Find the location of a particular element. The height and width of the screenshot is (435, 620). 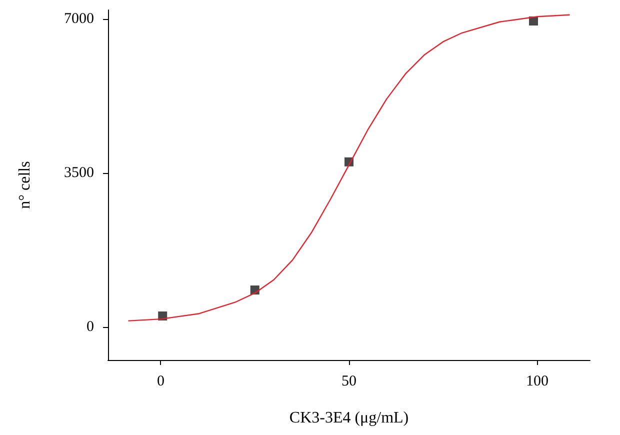

y-tick-label: 3500 is located at coordinates (79, 172).